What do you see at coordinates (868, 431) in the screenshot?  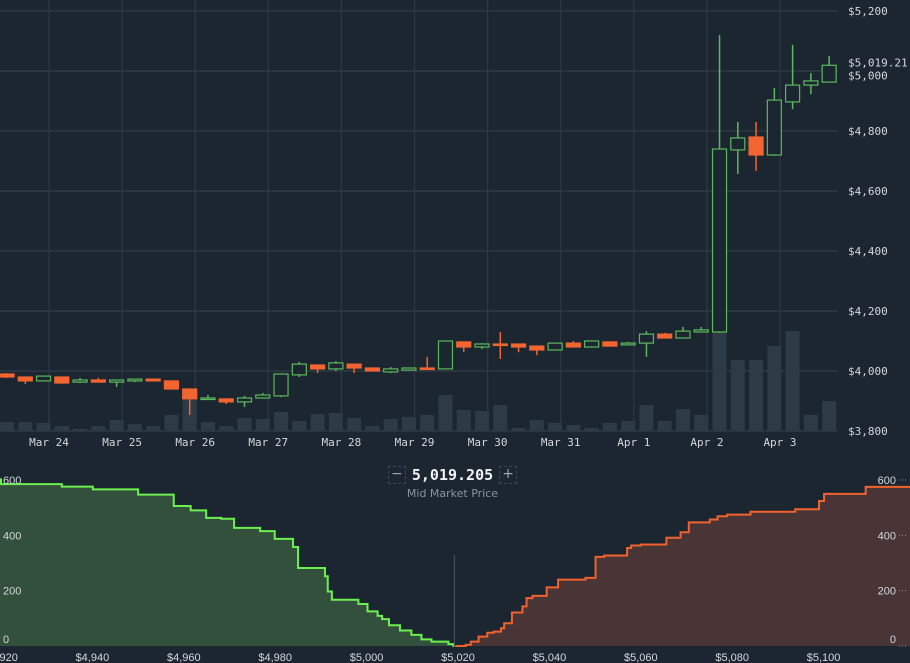 I see `price-tick-label: $3,800` at bounding box center [868, 431].